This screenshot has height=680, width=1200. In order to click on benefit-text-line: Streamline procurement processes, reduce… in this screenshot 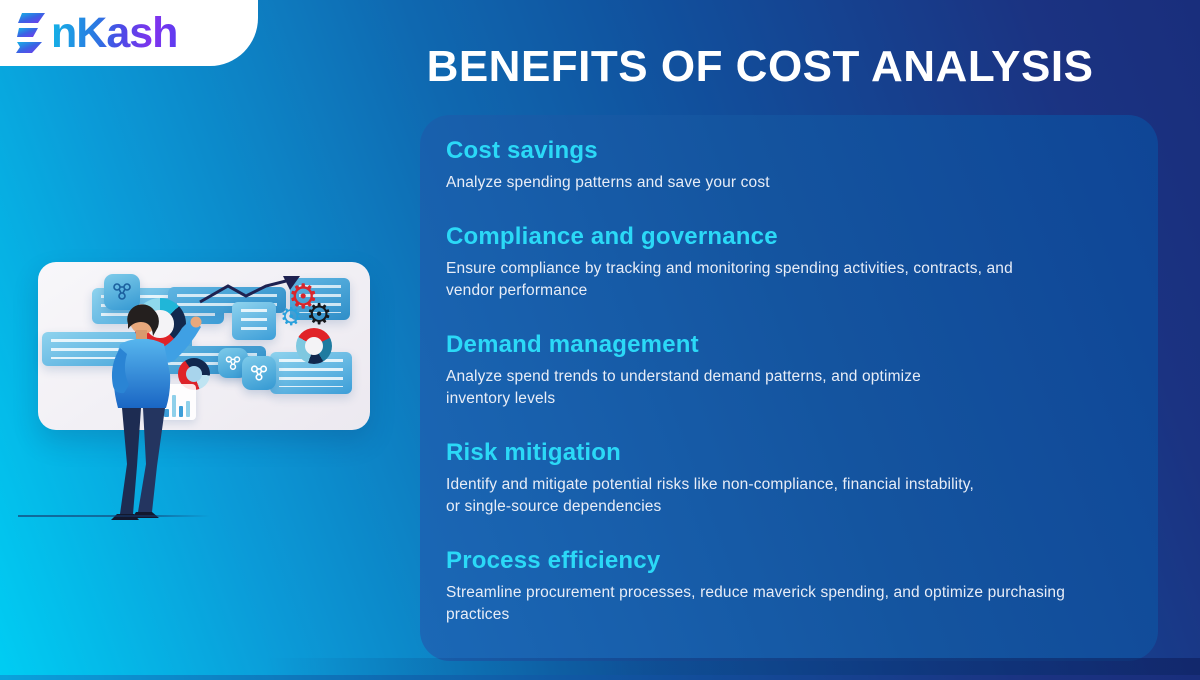, I will do `click(755, 592)`.